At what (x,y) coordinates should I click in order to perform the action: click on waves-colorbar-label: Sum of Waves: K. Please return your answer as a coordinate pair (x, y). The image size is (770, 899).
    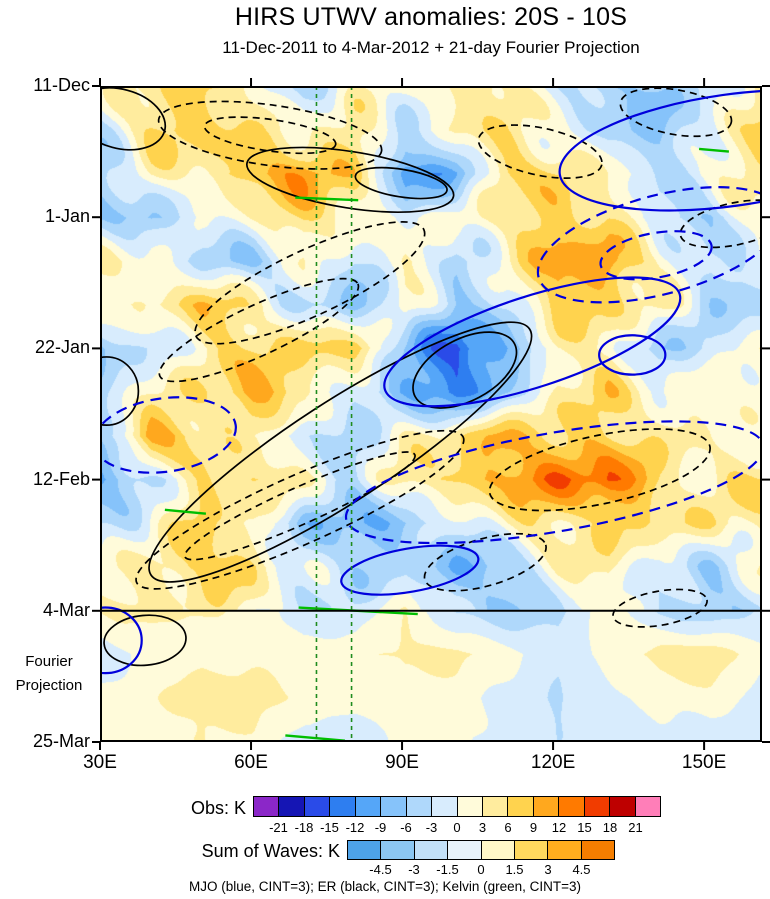
    Looking at the image, I should click on (270, 851).